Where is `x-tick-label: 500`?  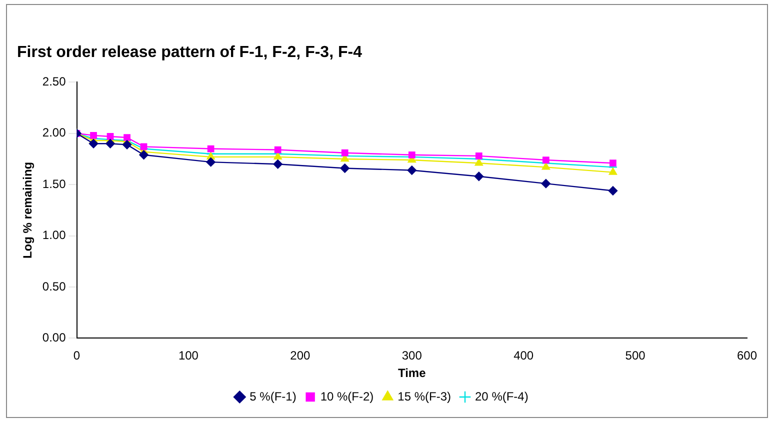 x-tick-label: 500 is located at coordinates (635, 355).